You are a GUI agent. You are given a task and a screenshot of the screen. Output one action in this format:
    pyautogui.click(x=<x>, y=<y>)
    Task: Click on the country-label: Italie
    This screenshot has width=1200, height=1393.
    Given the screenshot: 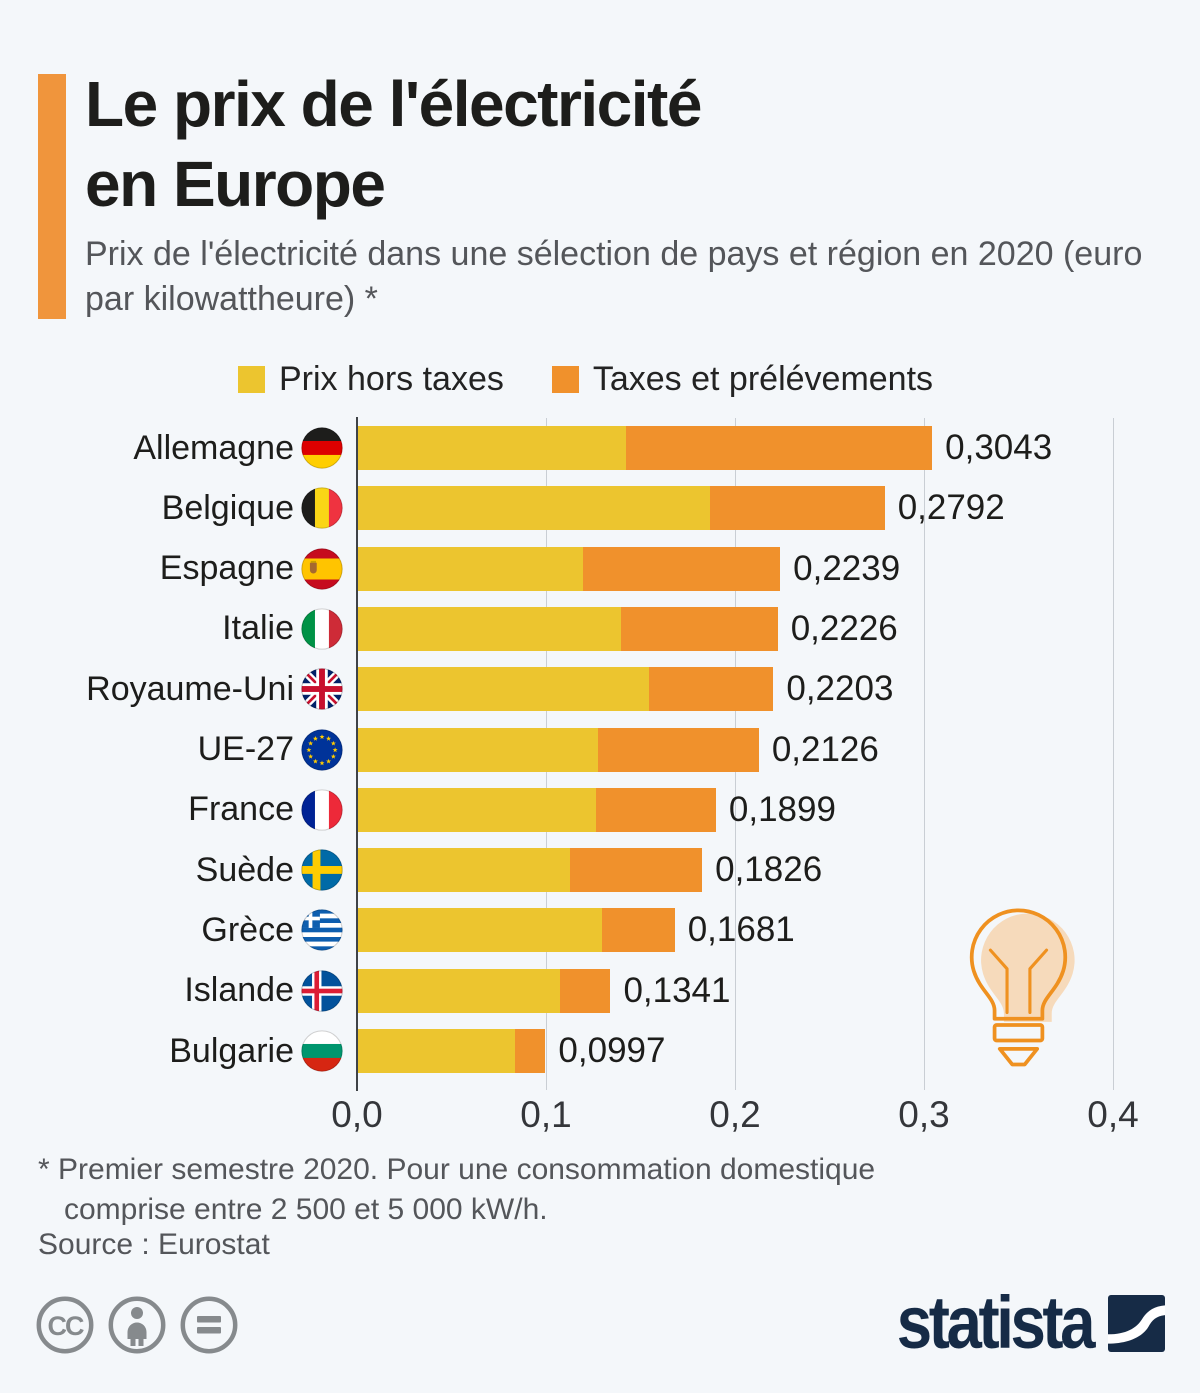 What is the action you would take?
    pyautogui.click(x=258, y=628)
    